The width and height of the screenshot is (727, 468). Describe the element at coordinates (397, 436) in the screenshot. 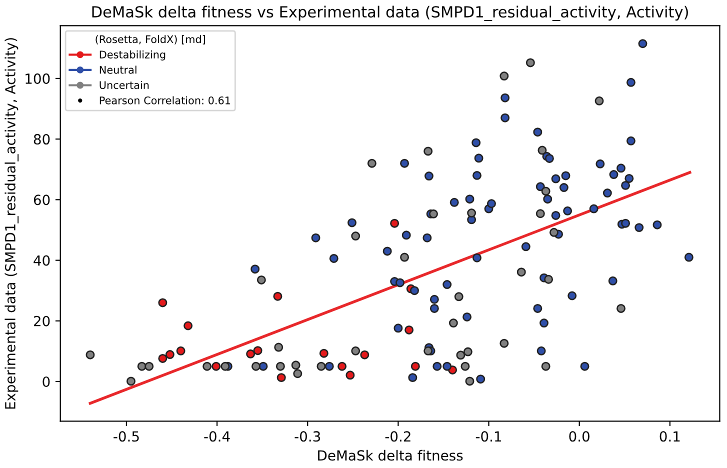

I see `x-tick-label: -0.2` at that location.